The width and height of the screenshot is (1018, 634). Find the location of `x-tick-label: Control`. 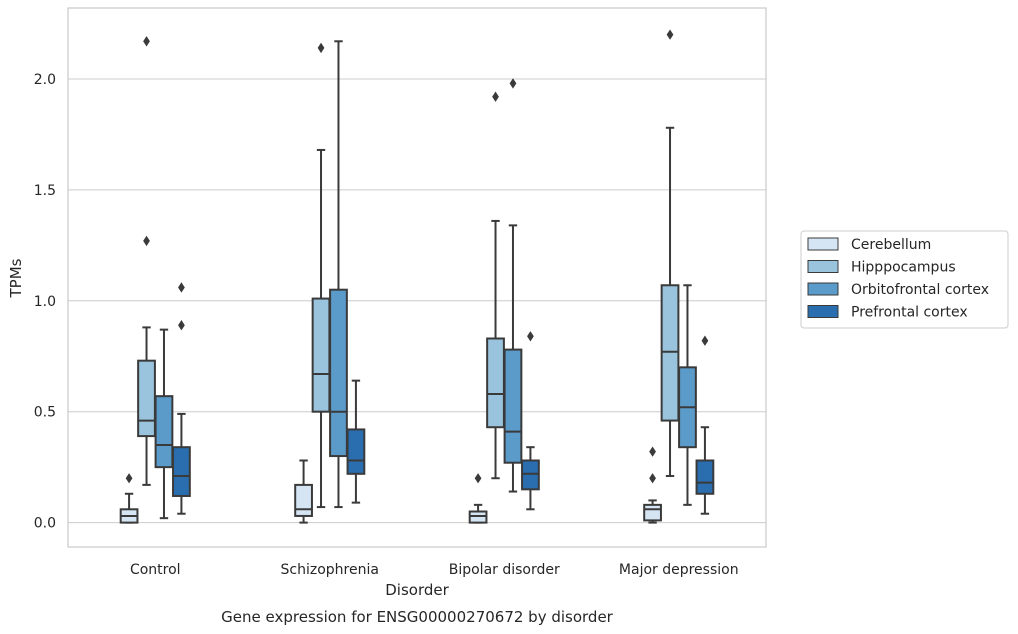

x-tick-label: Control is located at coordinates (155, 570).